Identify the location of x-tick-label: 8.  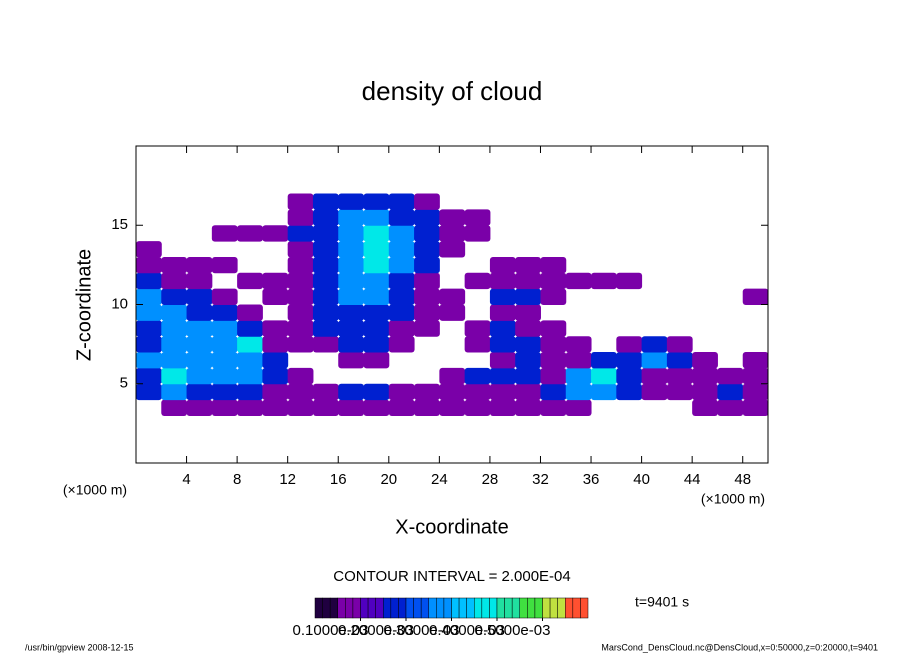
(237, 479).